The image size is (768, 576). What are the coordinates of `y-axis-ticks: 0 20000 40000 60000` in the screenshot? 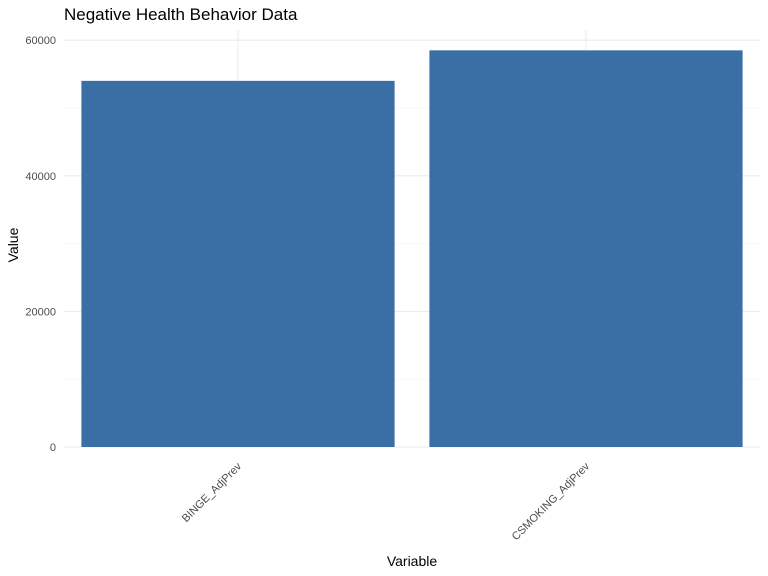 It's located at (40, 244).